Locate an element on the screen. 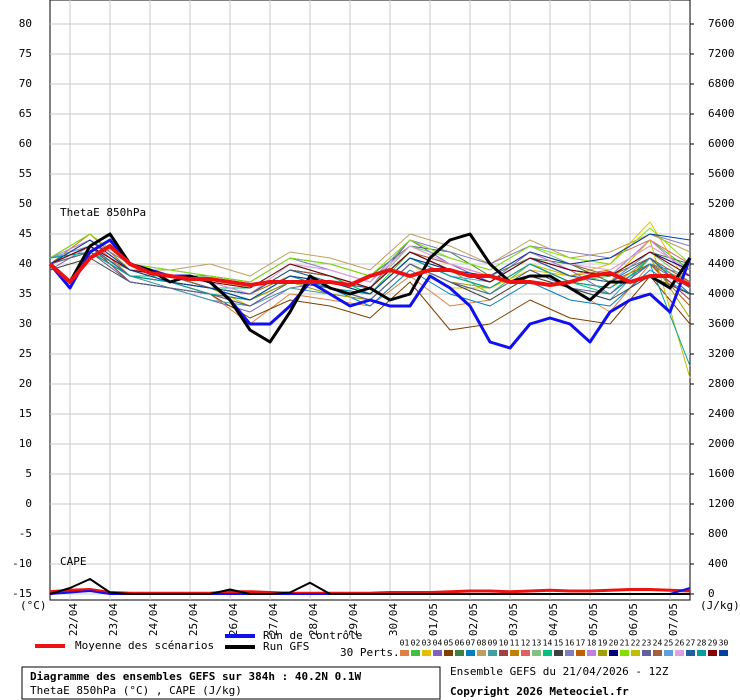 The width and height of the screenshot is (740, 700). y2-tick-label: 5600 is located at coordinates (721, 173).